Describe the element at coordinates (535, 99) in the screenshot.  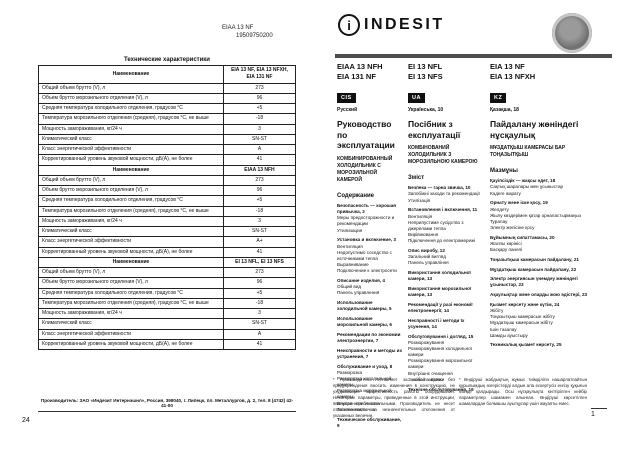
I see `language-badge-kz: KZ Қазақша, 18` at that location.